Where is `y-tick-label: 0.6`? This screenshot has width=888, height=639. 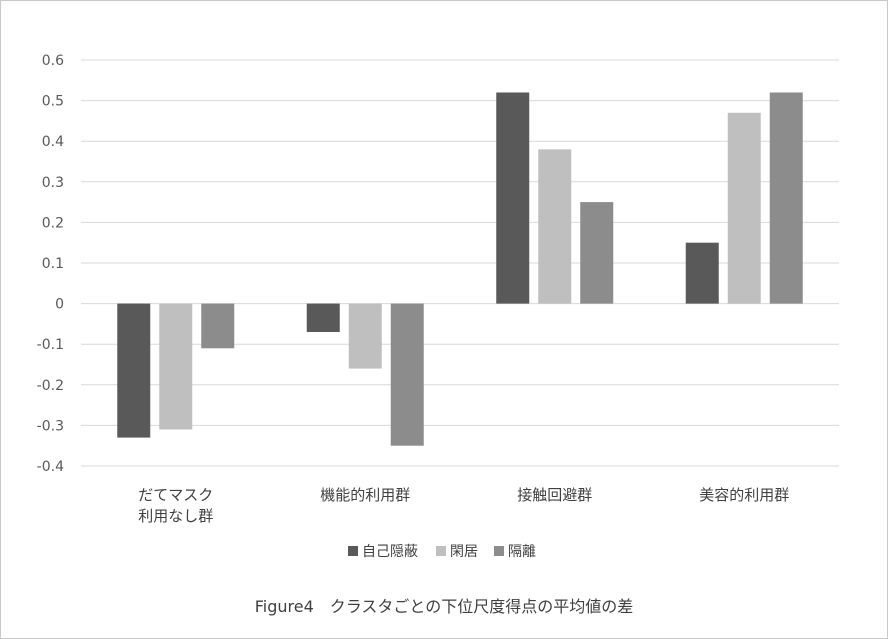
y-tick-label: 0.6 is located at coordinates (53, 61).